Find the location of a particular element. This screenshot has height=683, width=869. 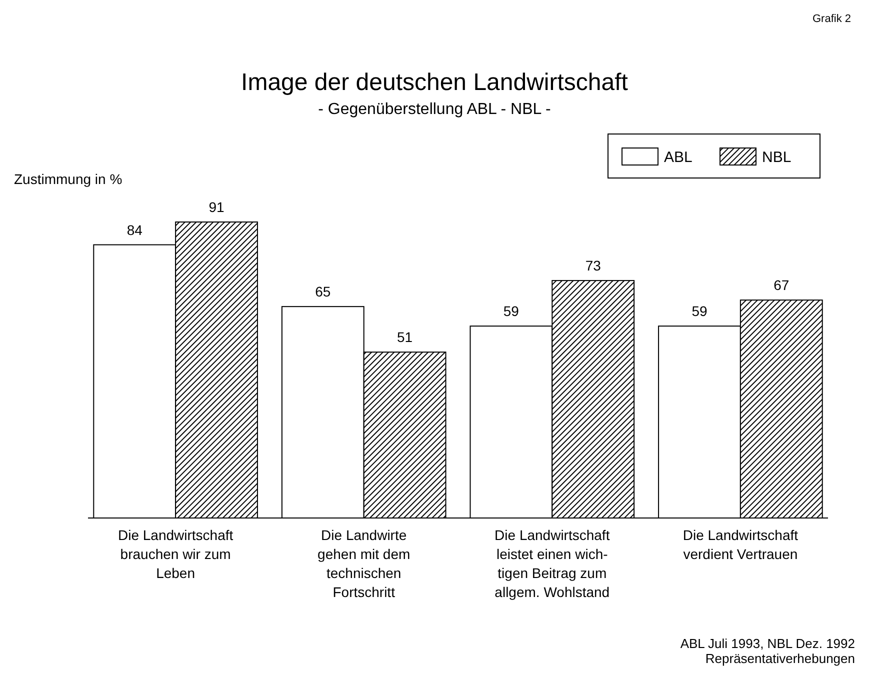

x-tick-label: Die Landwirte gehen mit dem technischen Fortschritt is located at coordinates (364, 563).